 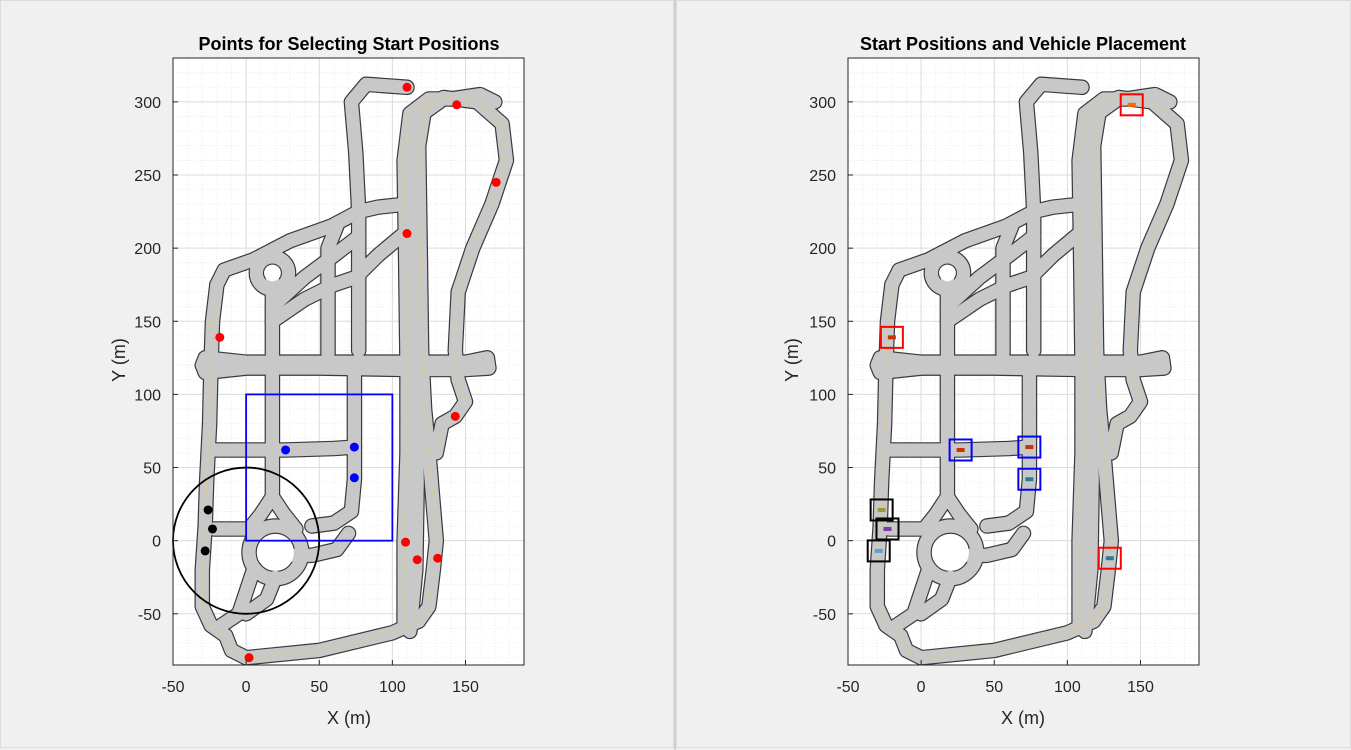 What do you see at coordinates (147, 176) in the screenshot?
I see `y-tick-label: 250` at bounding box center [147, 176].